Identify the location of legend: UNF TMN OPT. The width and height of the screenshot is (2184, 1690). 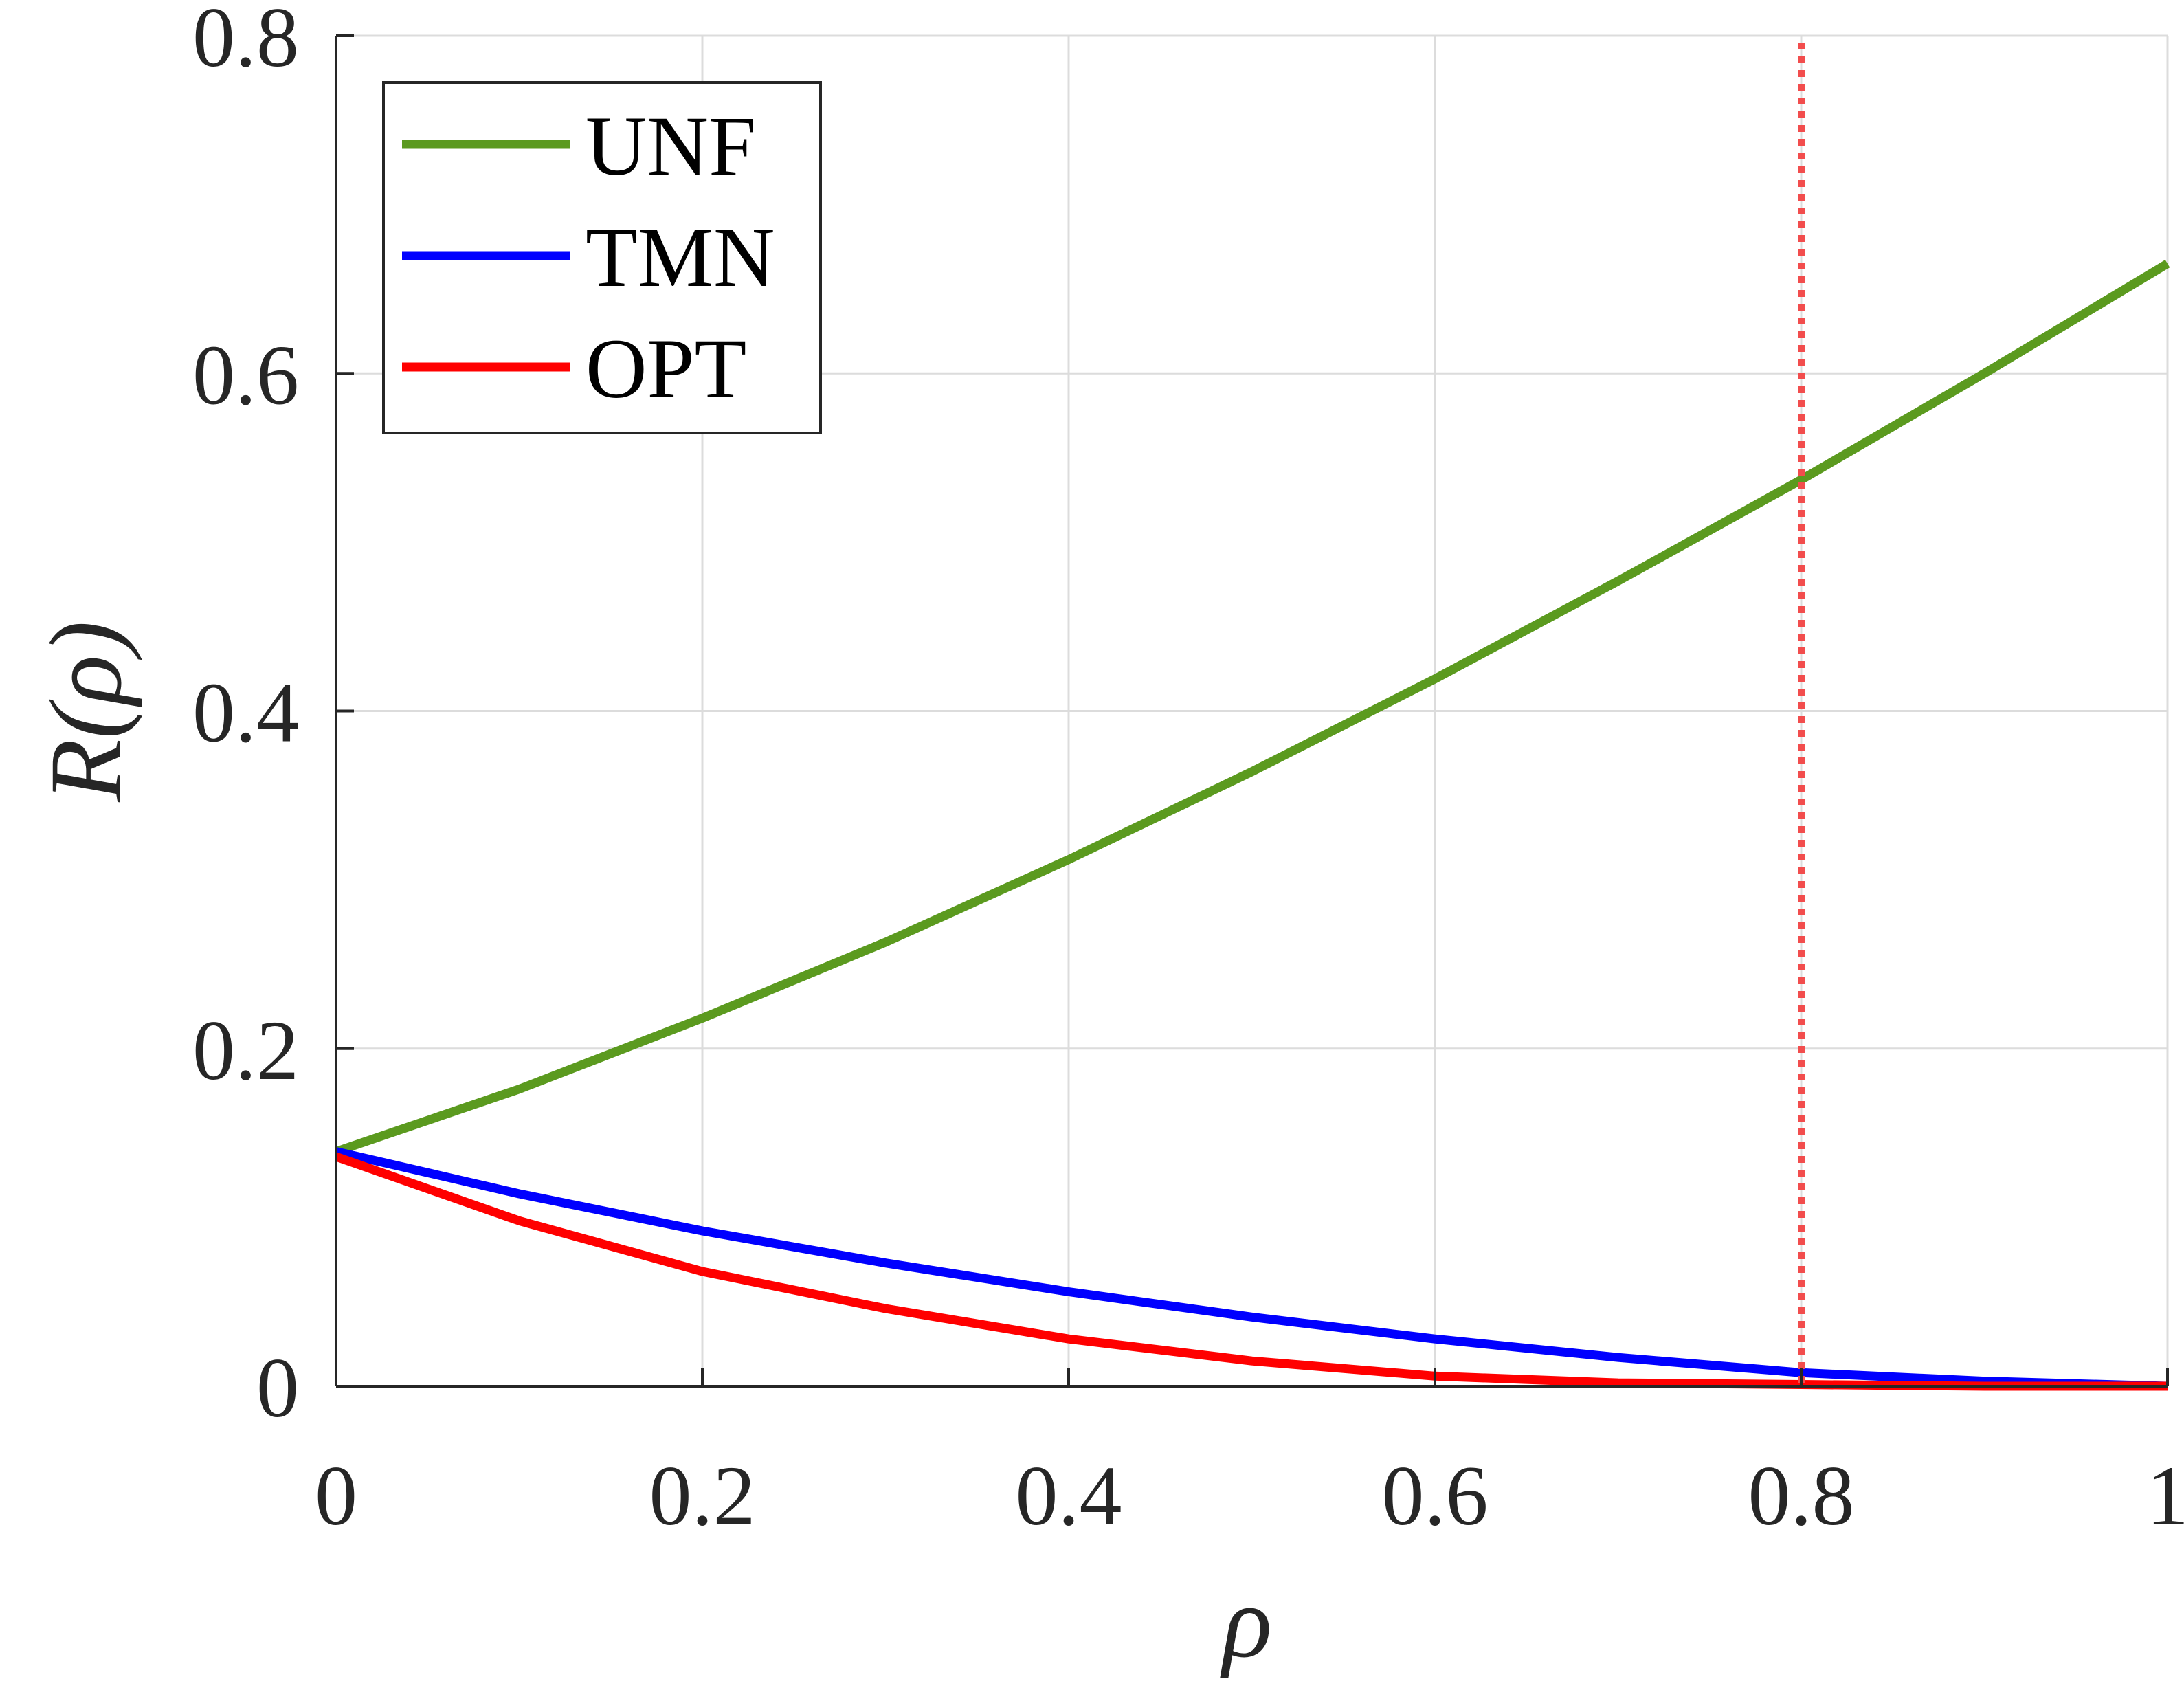
(602, 257).